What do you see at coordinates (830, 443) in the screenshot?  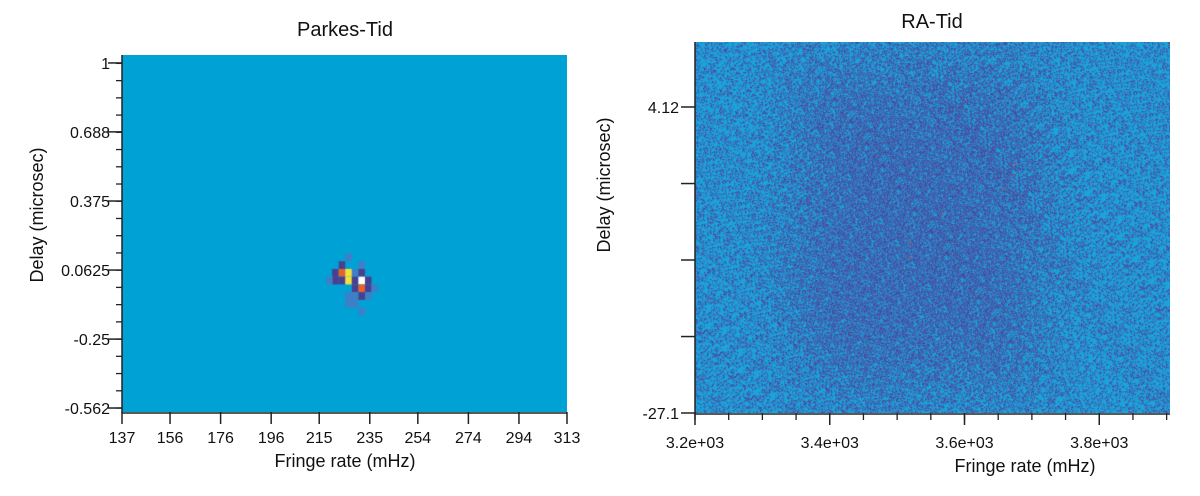 I see `right-x-tick-label: 3.4e+03` at bounding box center [830, 443].